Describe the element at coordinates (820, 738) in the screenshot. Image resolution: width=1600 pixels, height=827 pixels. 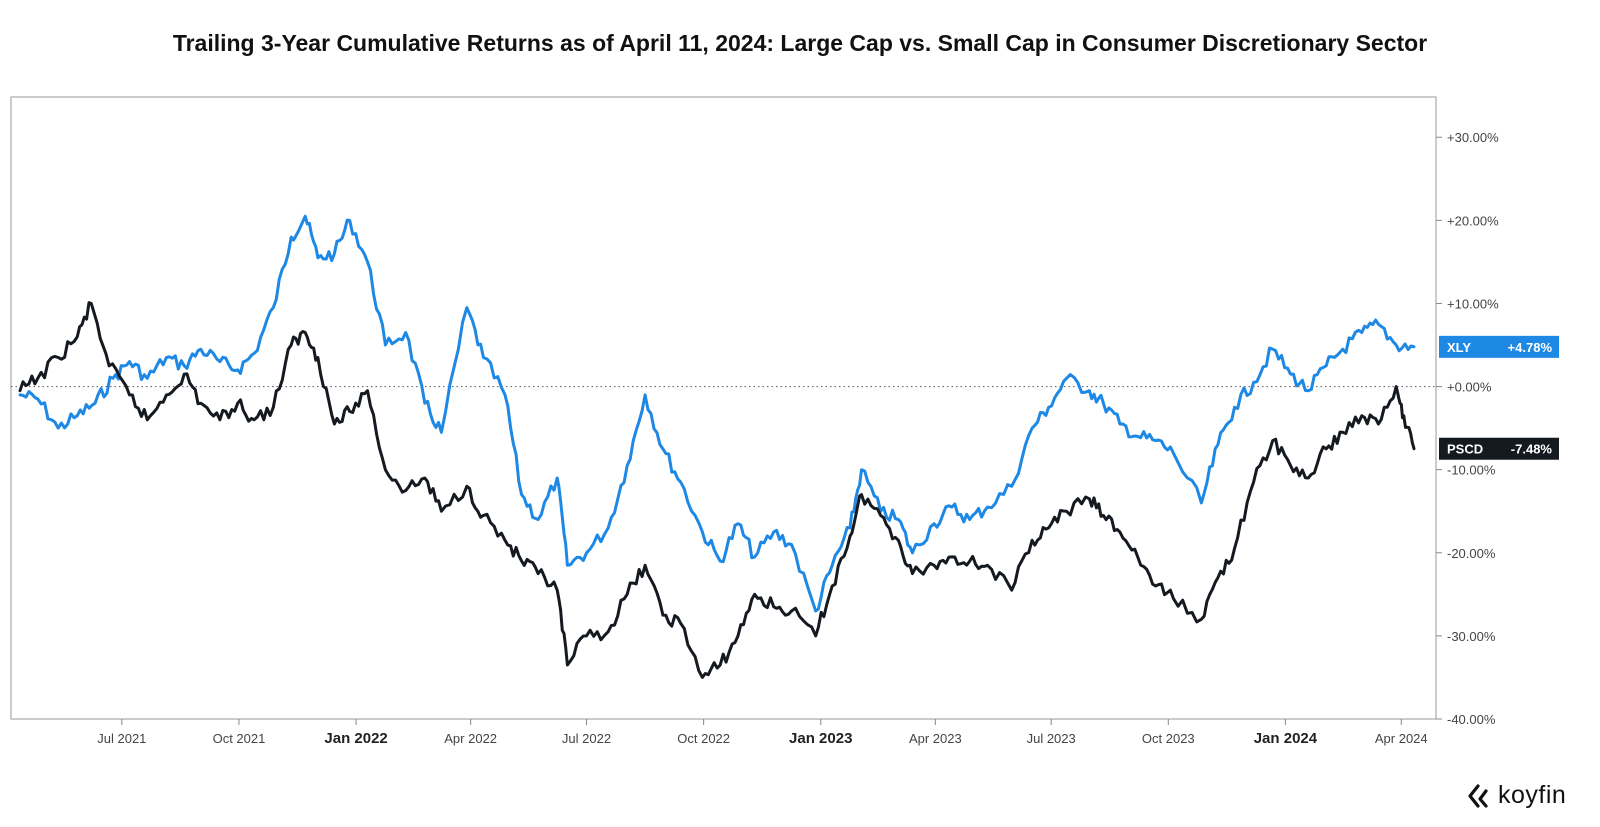
I see `x-tick-label: Jan 2023` at that location.